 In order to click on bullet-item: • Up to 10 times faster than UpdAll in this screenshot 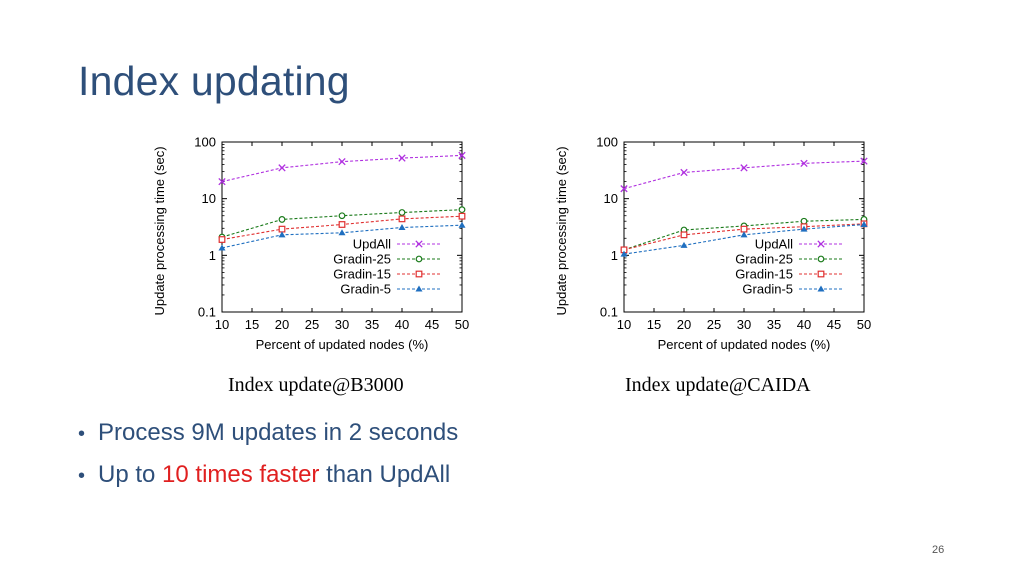, I will do `click(268, 475)`.